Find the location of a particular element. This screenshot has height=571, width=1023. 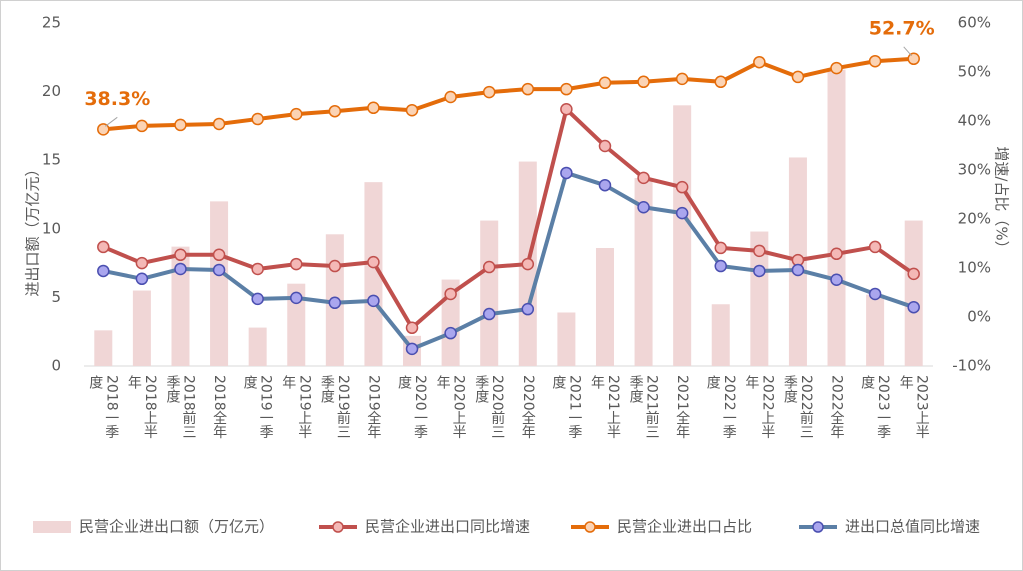

legend-label: 民营企业进出口占比 is located at coordinates (684, 527).